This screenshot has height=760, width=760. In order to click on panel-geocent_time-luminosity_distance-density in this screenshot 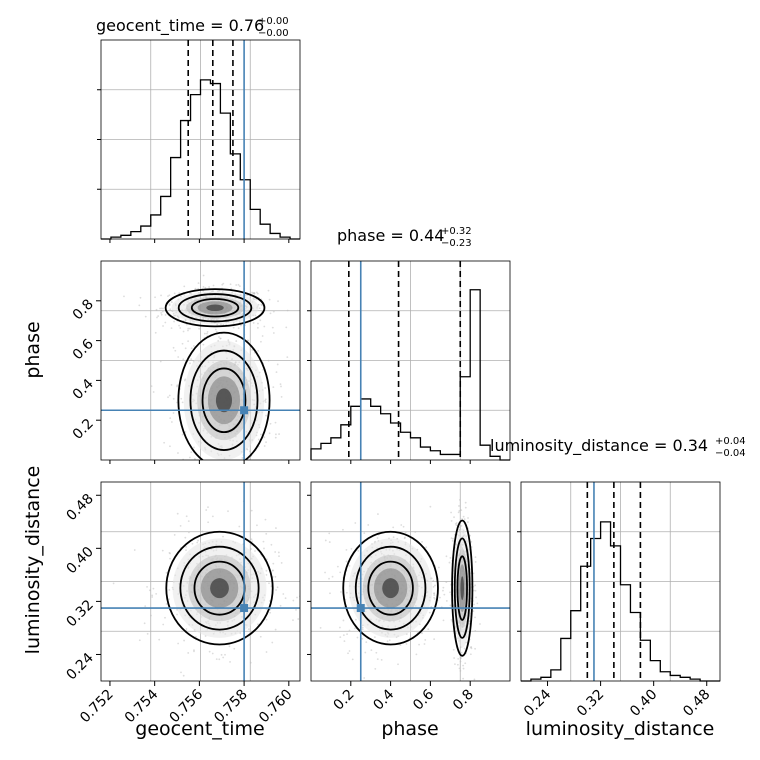, I will do `click(206, 588)`.